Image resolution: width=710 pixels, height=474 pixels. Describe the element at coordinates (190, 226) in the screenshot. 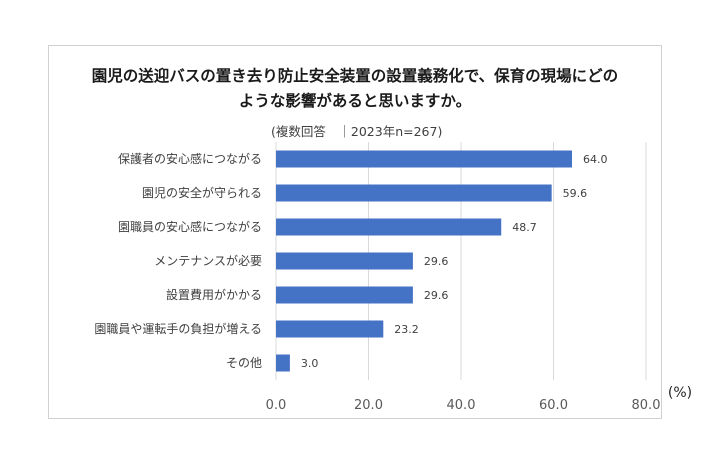

I see `category-label: 園職員の安心感につながる` at that location.